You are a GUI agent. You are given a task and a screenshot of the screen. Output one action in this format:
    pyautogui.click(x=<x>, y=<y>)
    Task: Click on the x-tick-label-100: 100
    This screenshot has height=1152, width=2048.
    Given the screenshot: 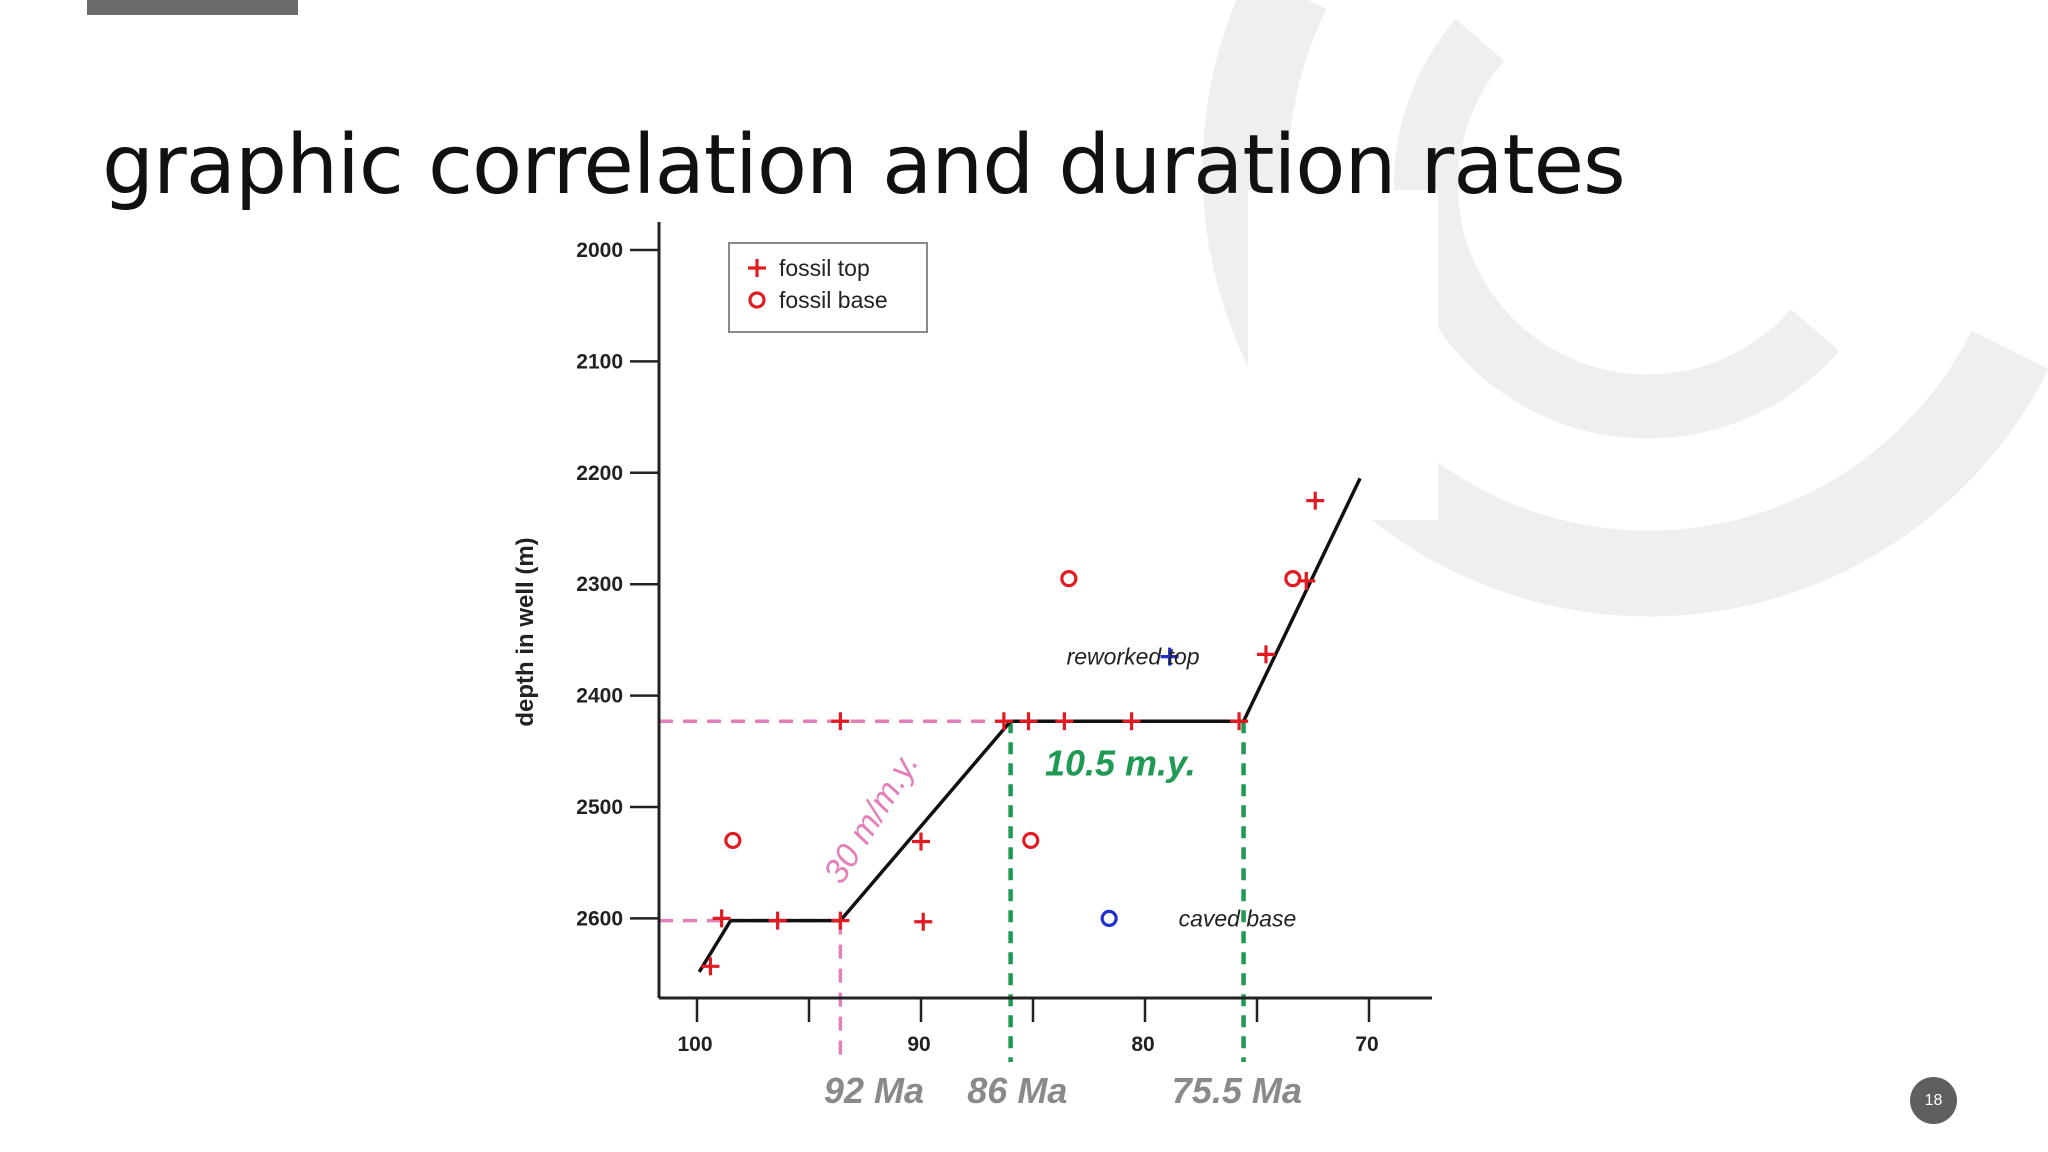 What is the action you would take?
    pyautogui.click(x=694, y=1044)
    